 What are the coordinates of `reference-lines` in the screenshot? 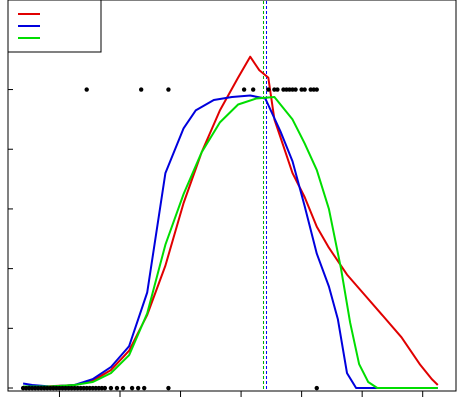 It's located at (265, 196).